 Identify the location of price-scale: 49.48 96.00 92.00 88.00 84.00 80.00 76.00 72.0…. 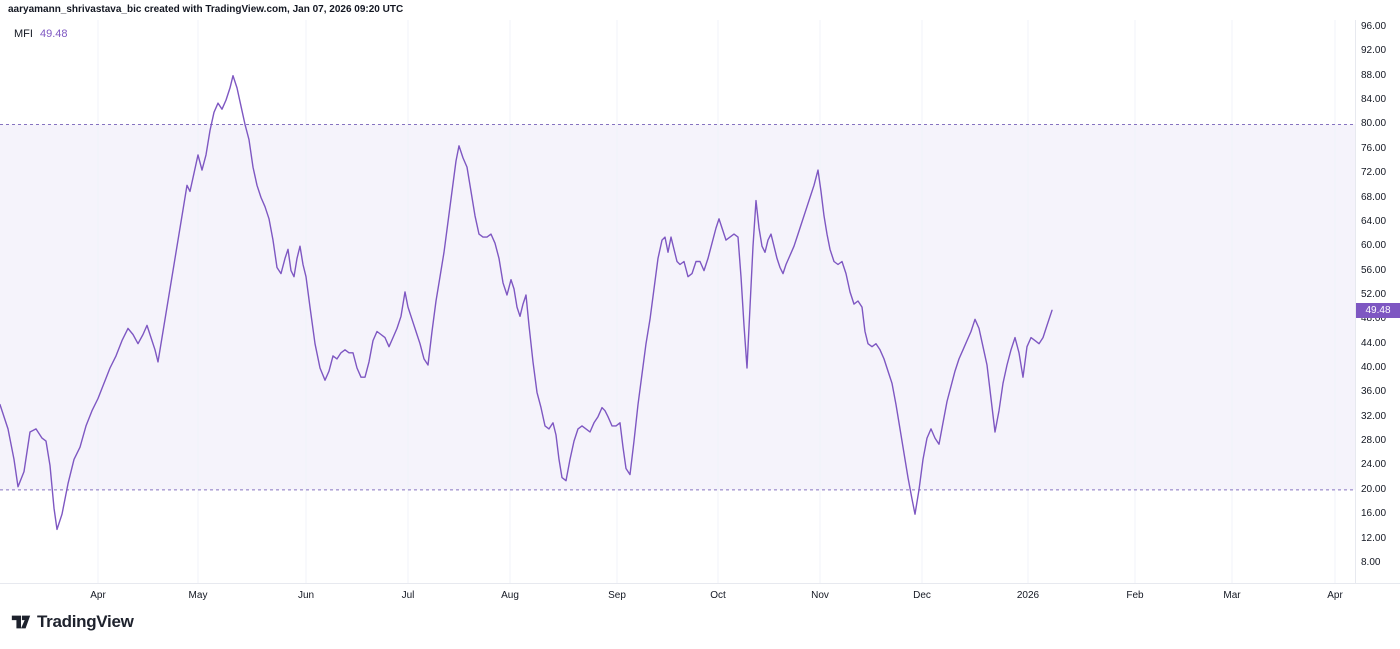
(1377, 301).